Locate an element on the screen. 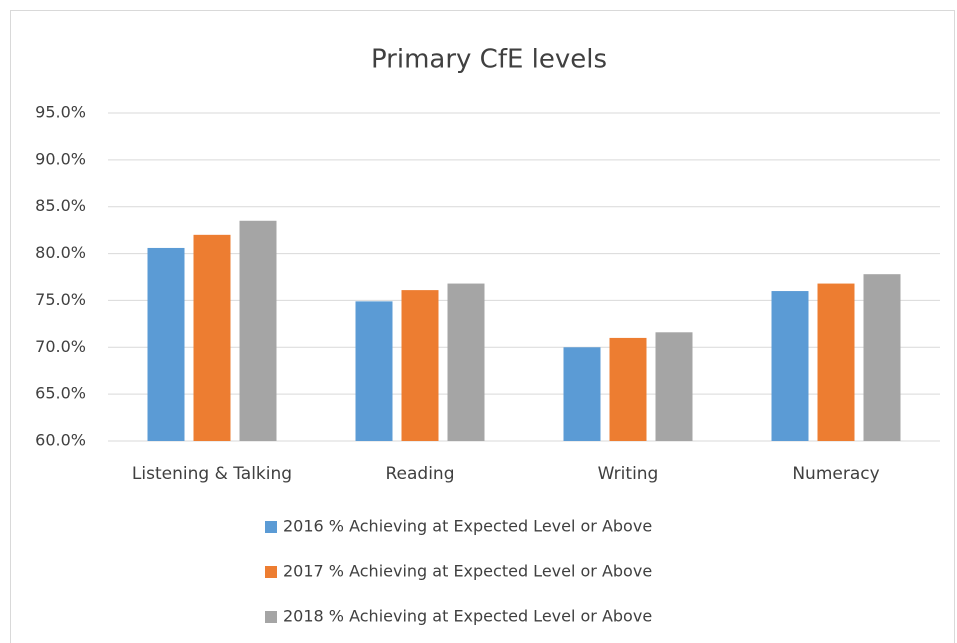  y-tick-label: 80.0% is located at coordinates (60, 252).